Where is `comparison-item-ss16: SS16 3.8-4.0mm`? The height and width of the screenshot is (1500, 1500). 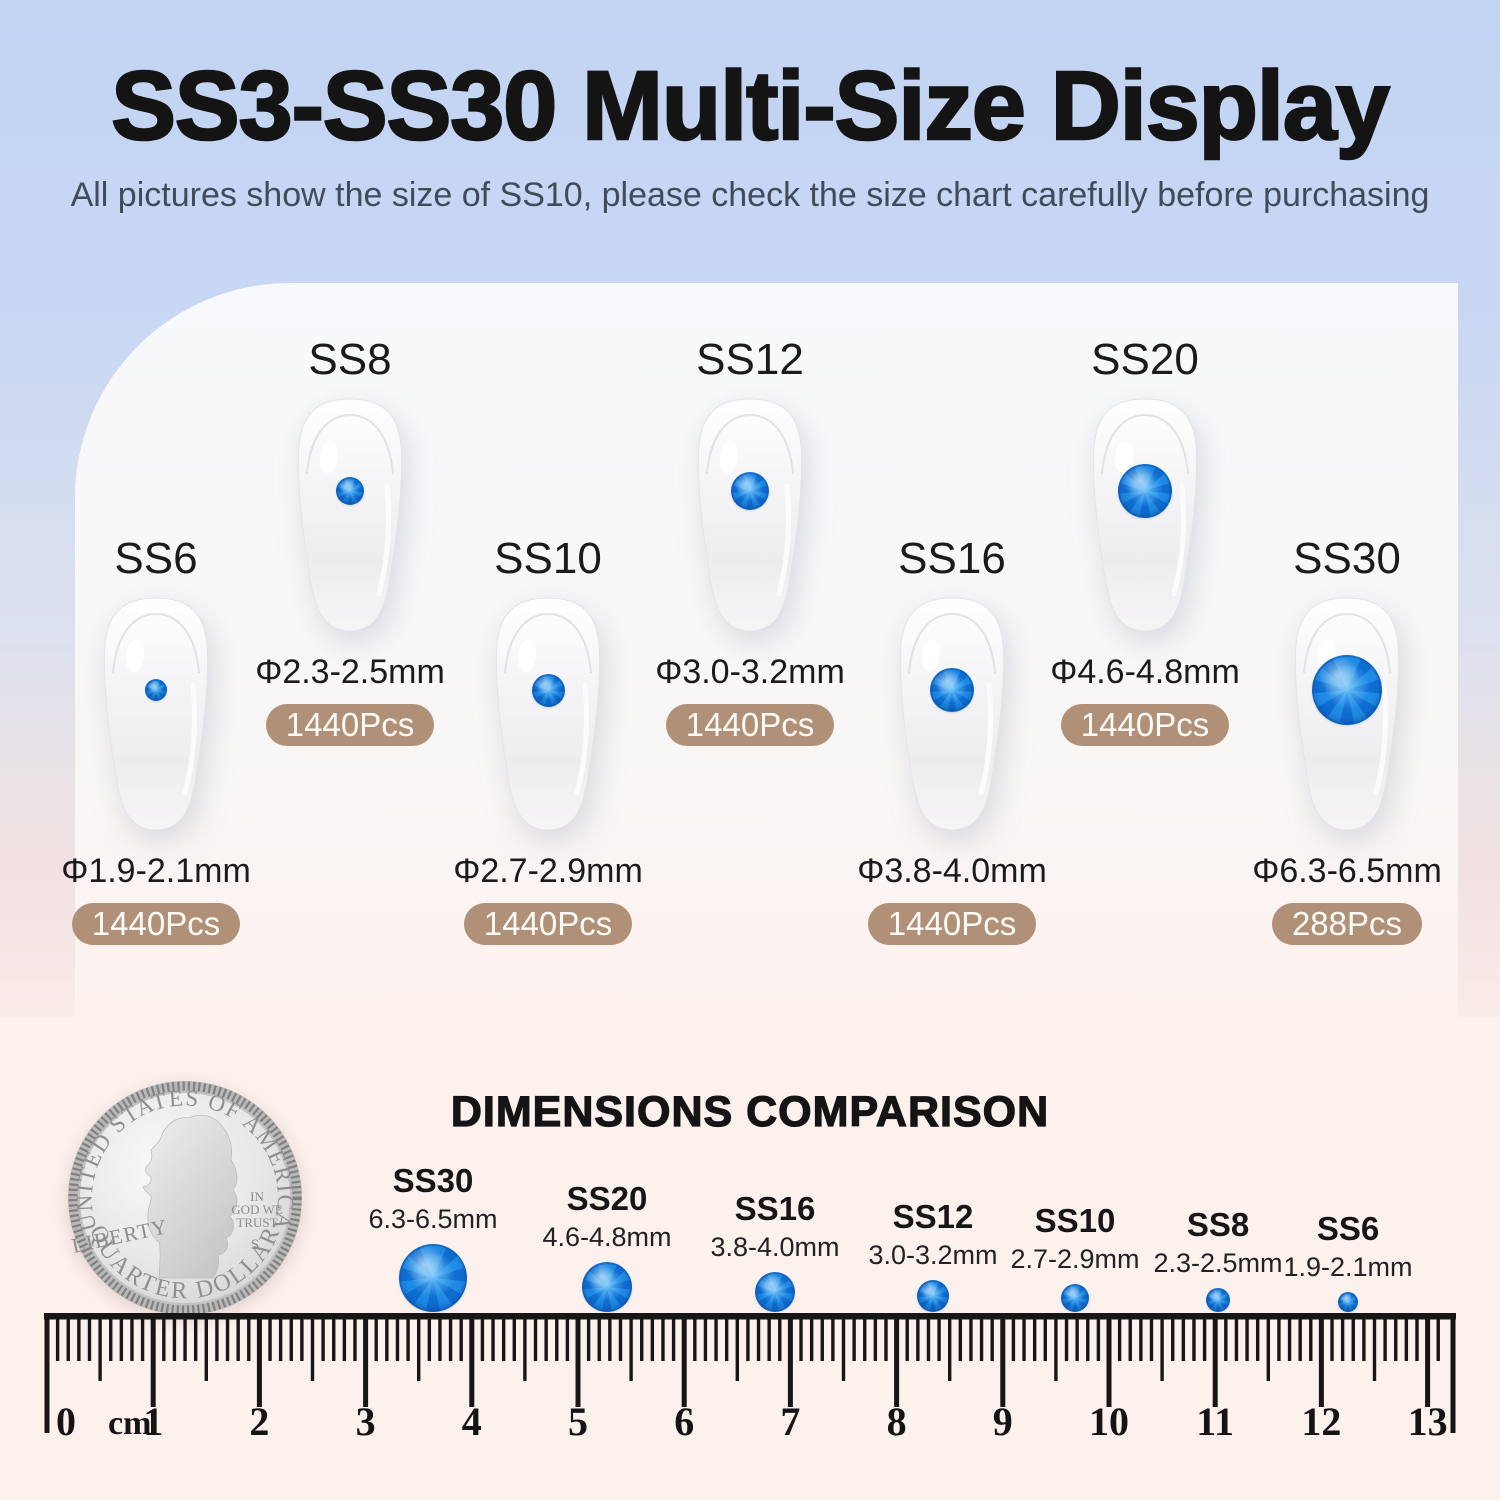 comparison-item-ss16: SS16 3.8-4.0mm is located at coordinates (775, 1252).